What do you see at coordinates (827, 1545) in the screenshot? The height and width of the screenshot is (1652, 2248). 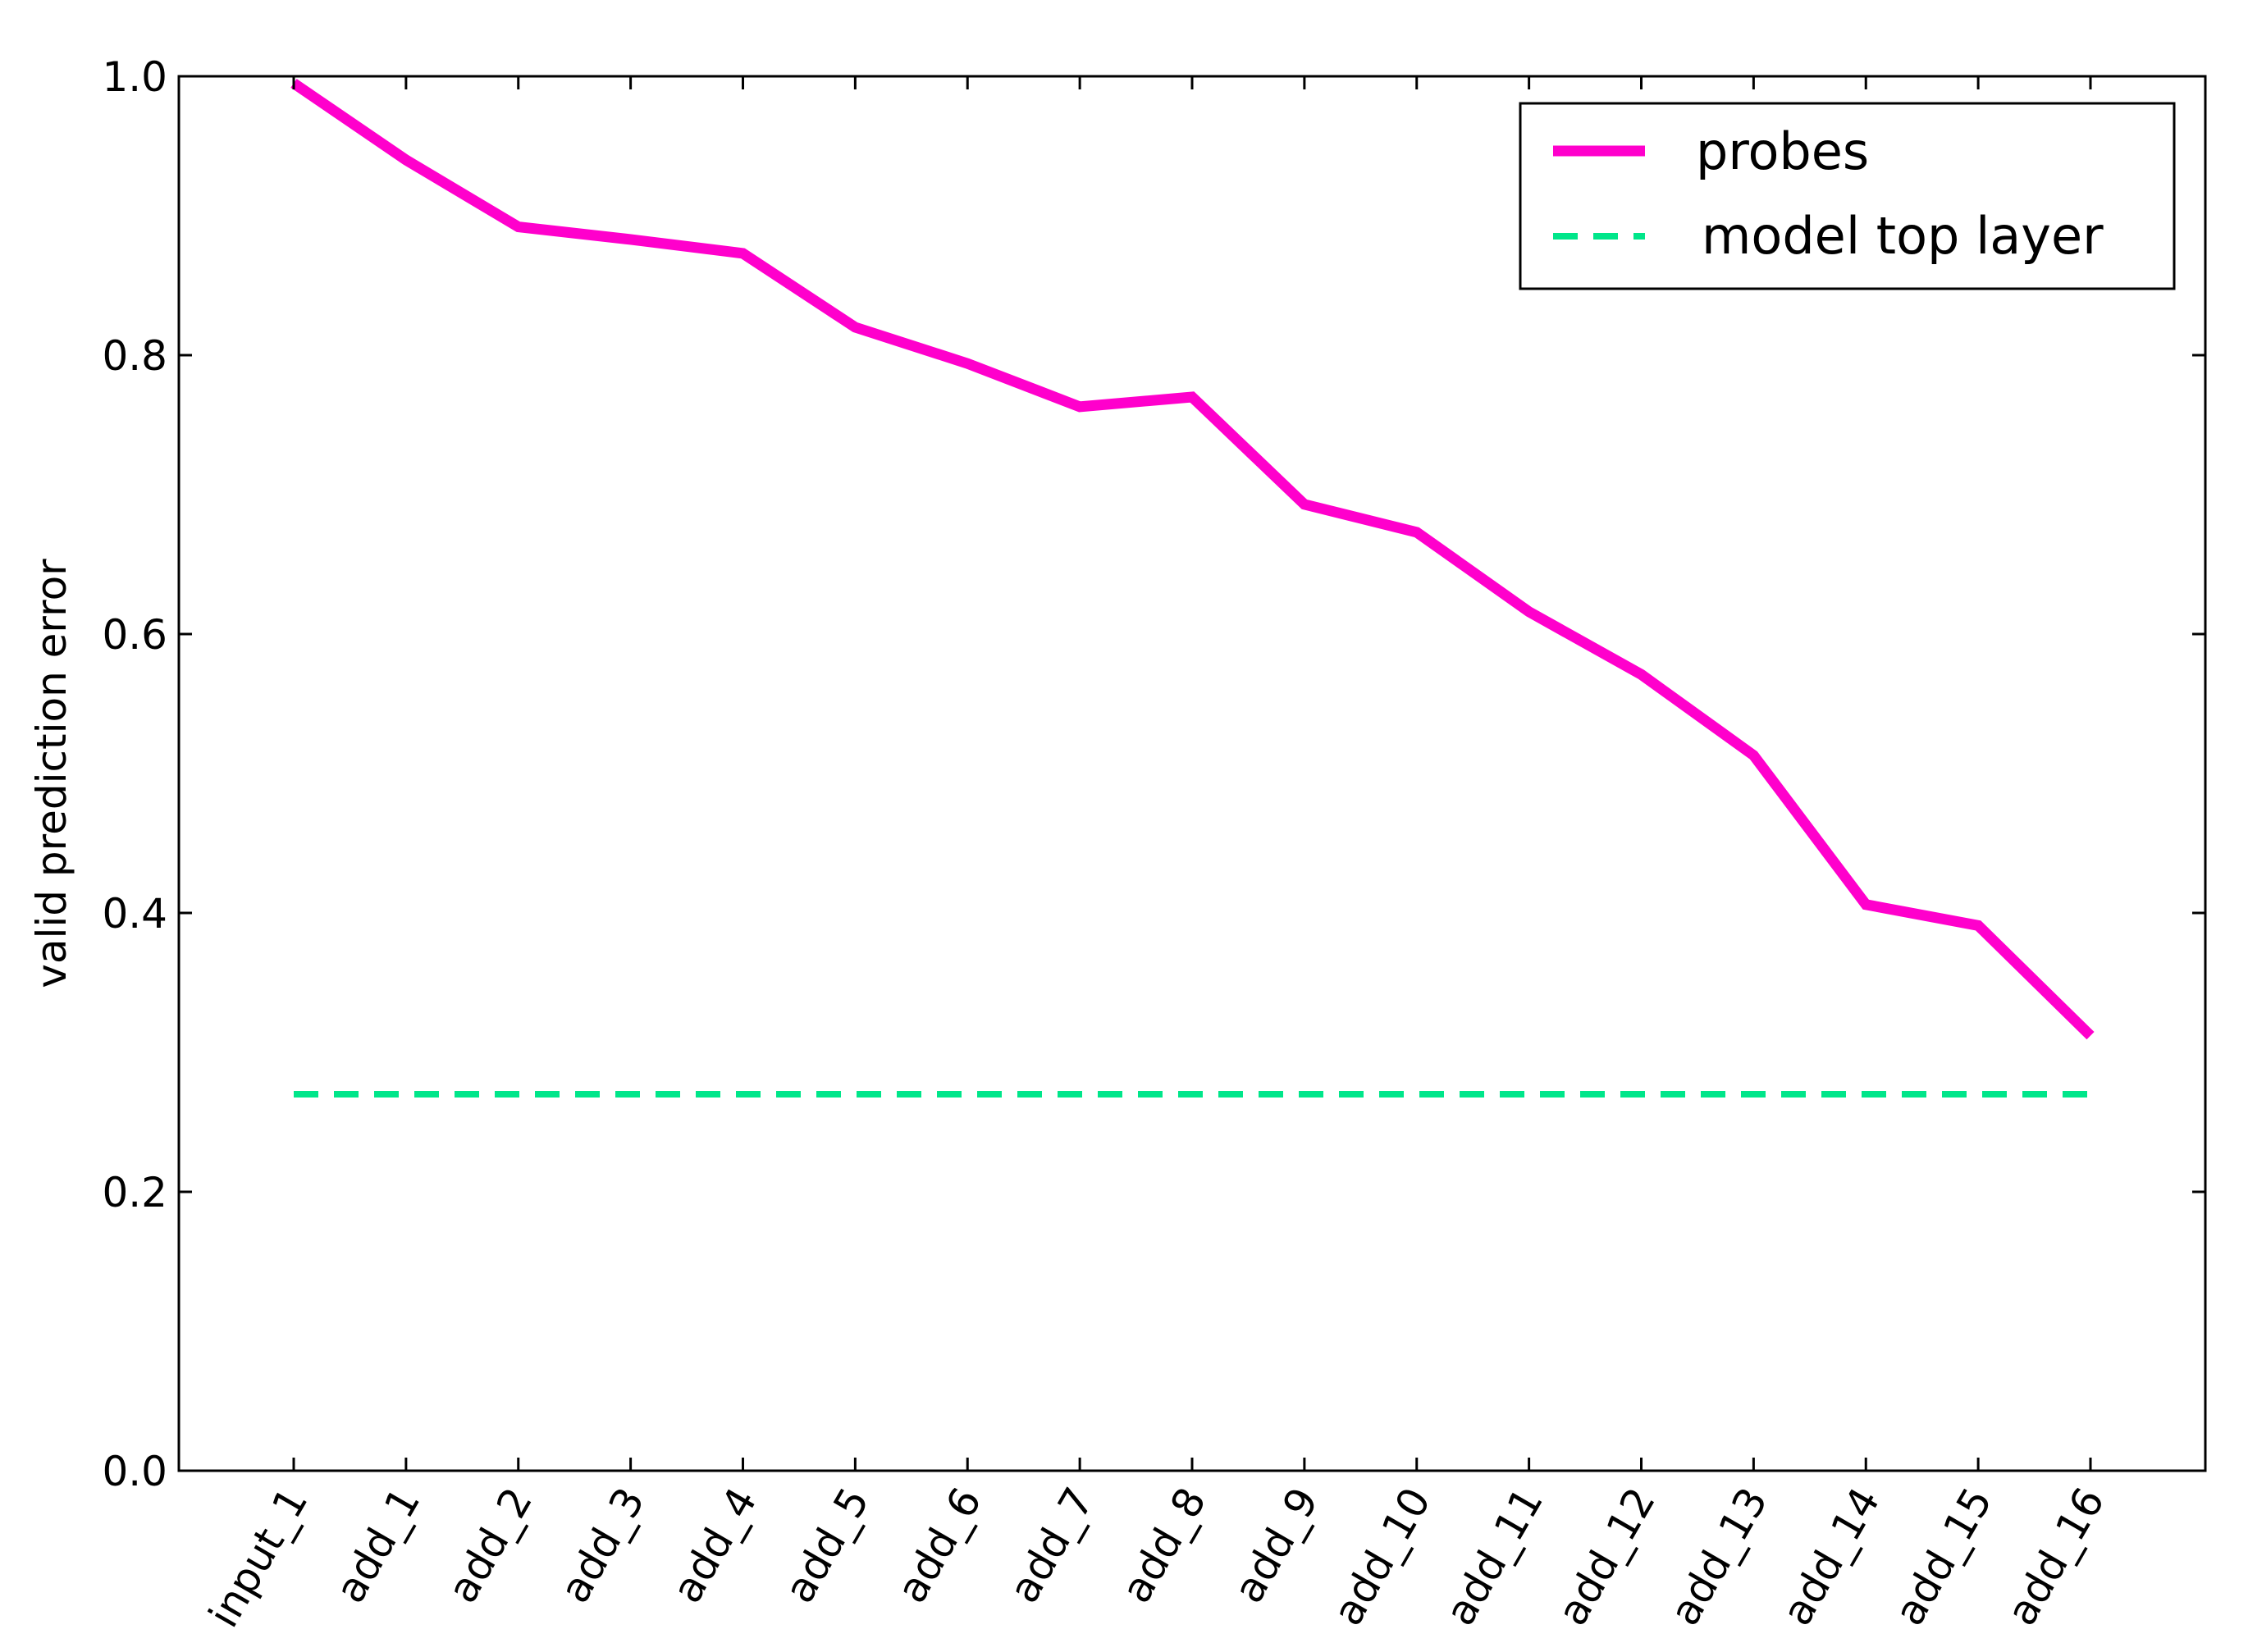 I see `x-tick-label-add_5: add_5` at bounding box center [827, 1545].